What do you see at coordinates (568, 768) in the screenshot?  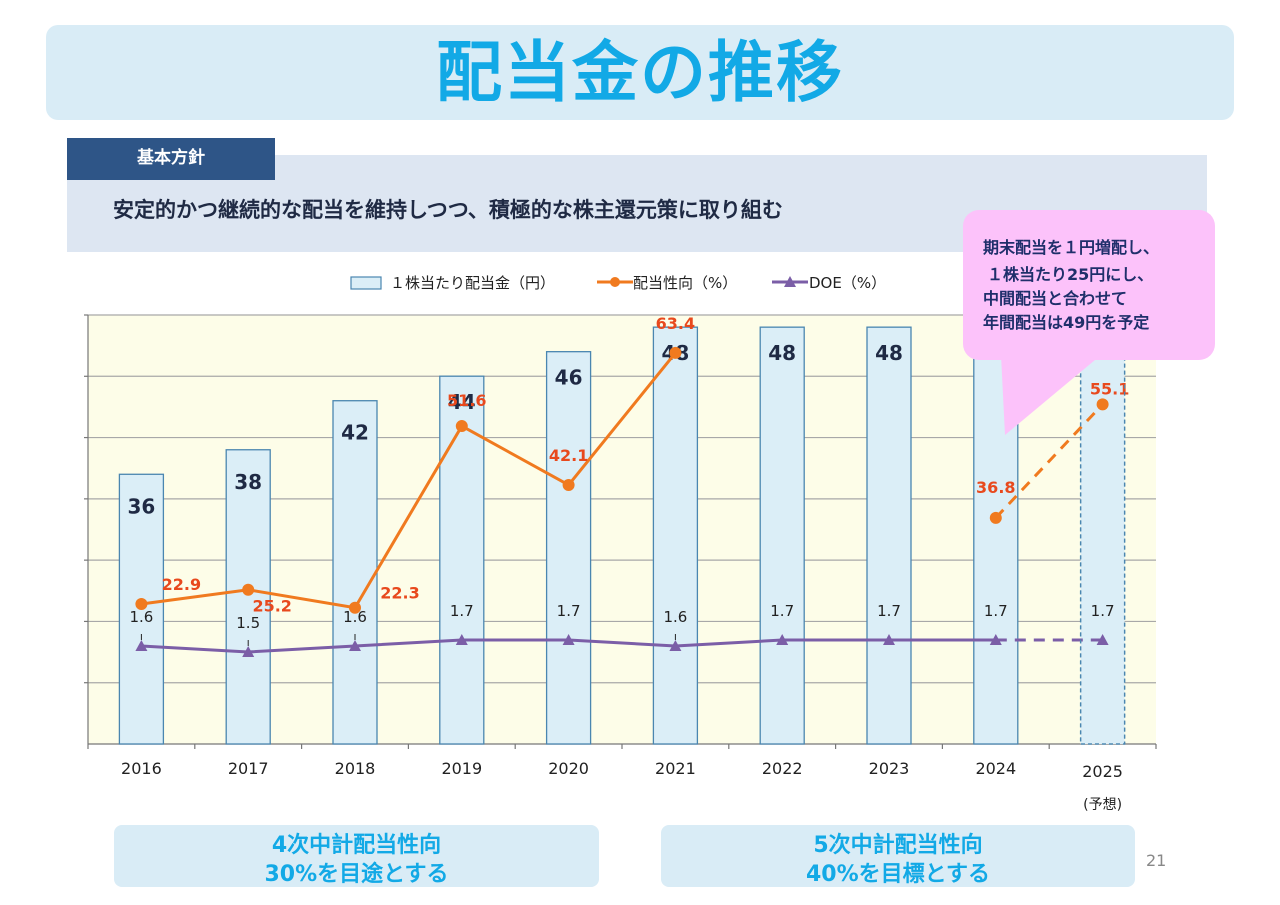 I see `x-tick-label: 2020` at bounding box center [568, 768].